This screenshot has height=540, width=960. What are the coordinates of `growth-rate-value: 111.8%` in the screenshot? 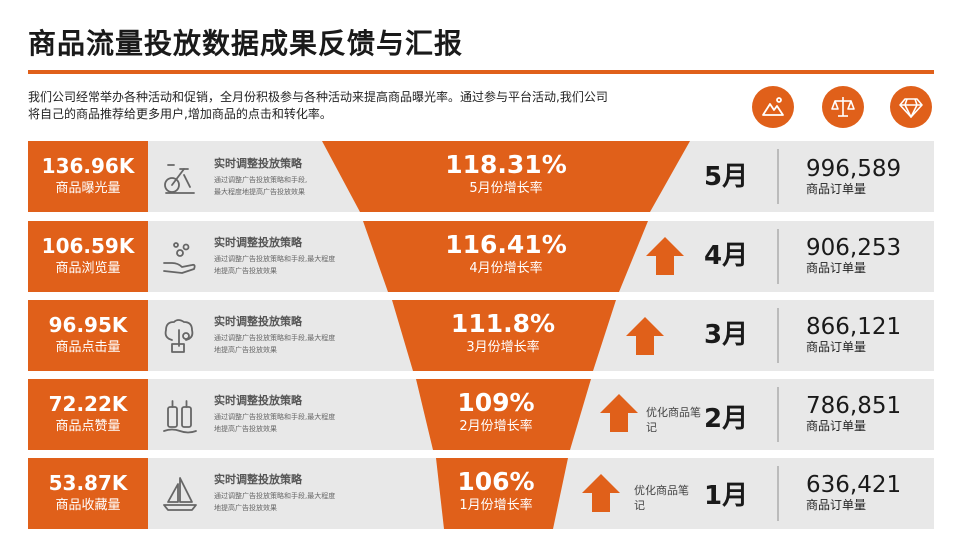 It's located at (503, 323).